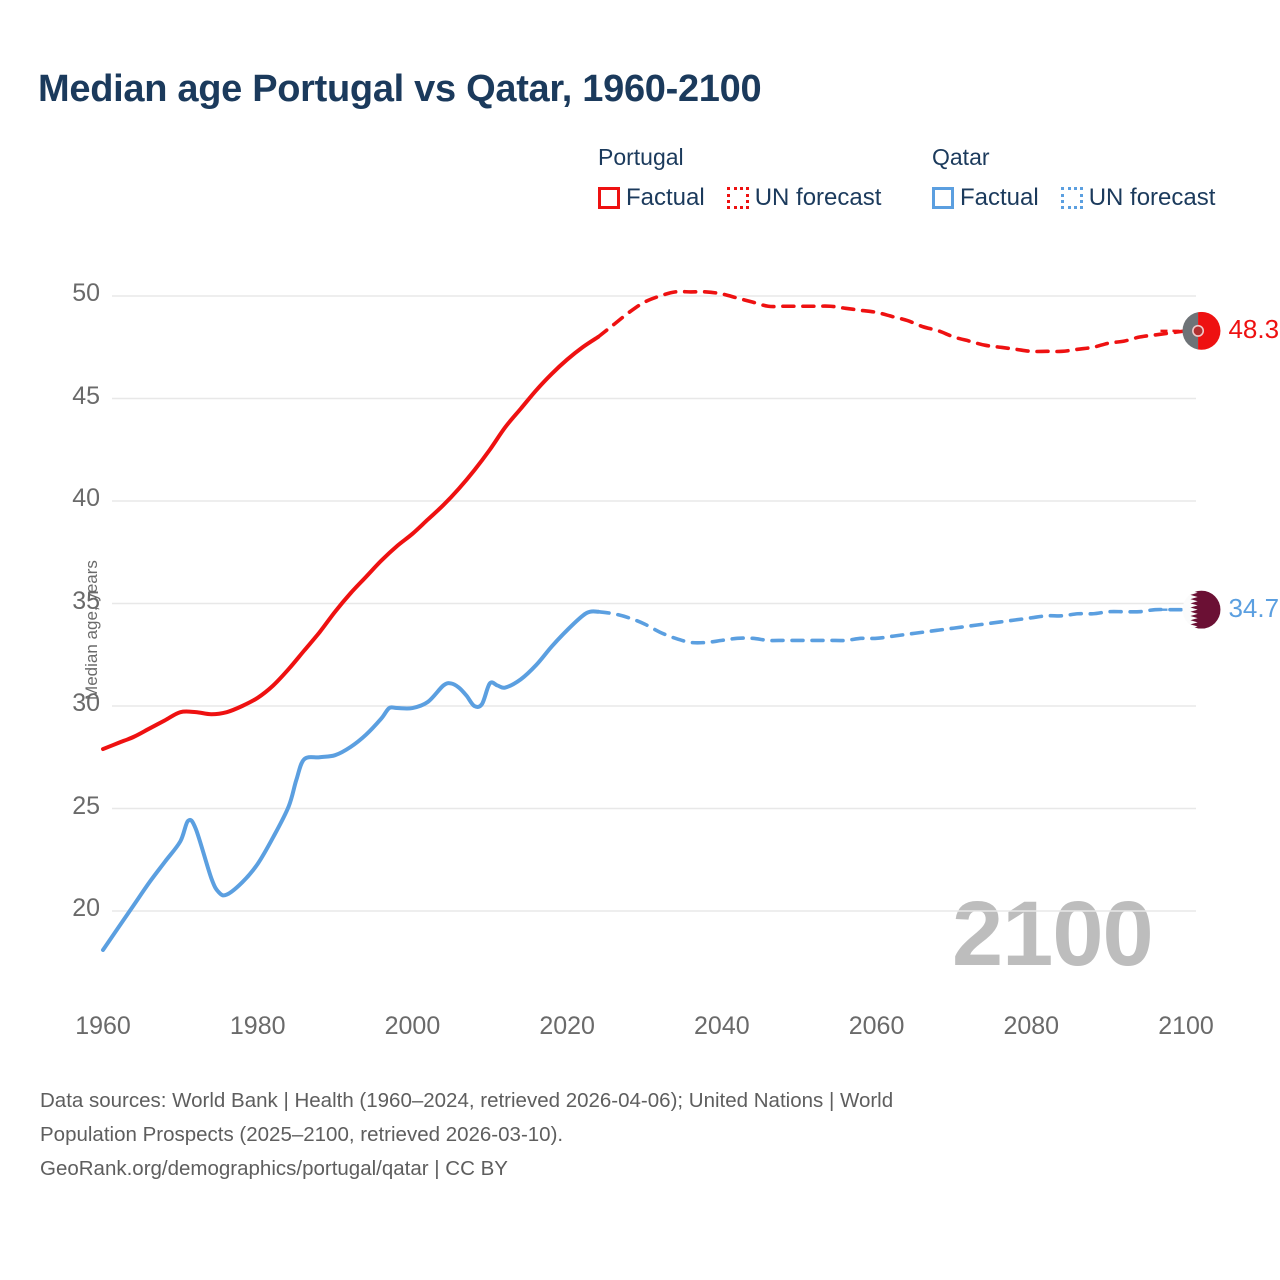  What do you see at coordinates (103, 1026) in the screenshot?
I see `x-tick-label: 1960` at bounding box center [103, 1026].